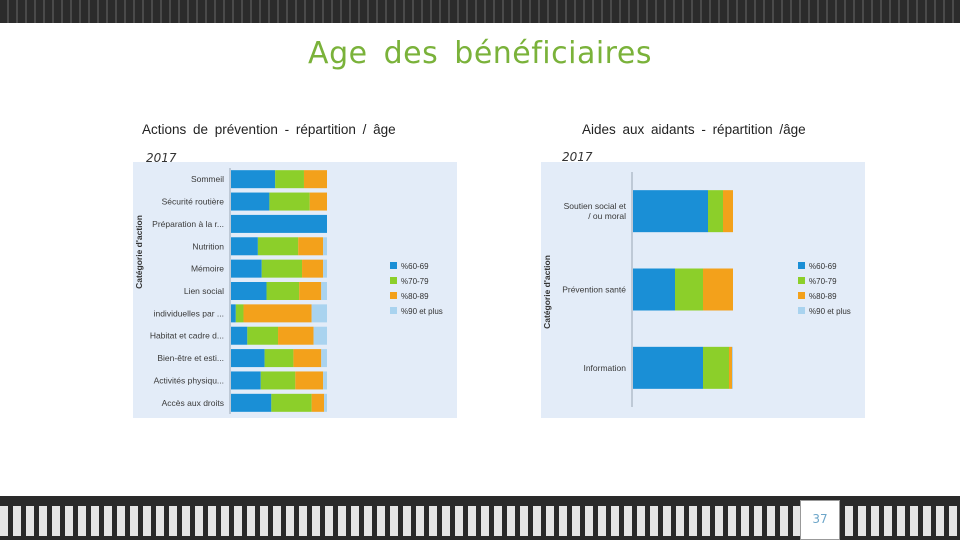 Image resolution: width=960 pixels, height=540 pixels. What do you see at coordinates (480, 11) in the screenshot?
I see `top-decorative-bar` at bounding box center [480, 11].